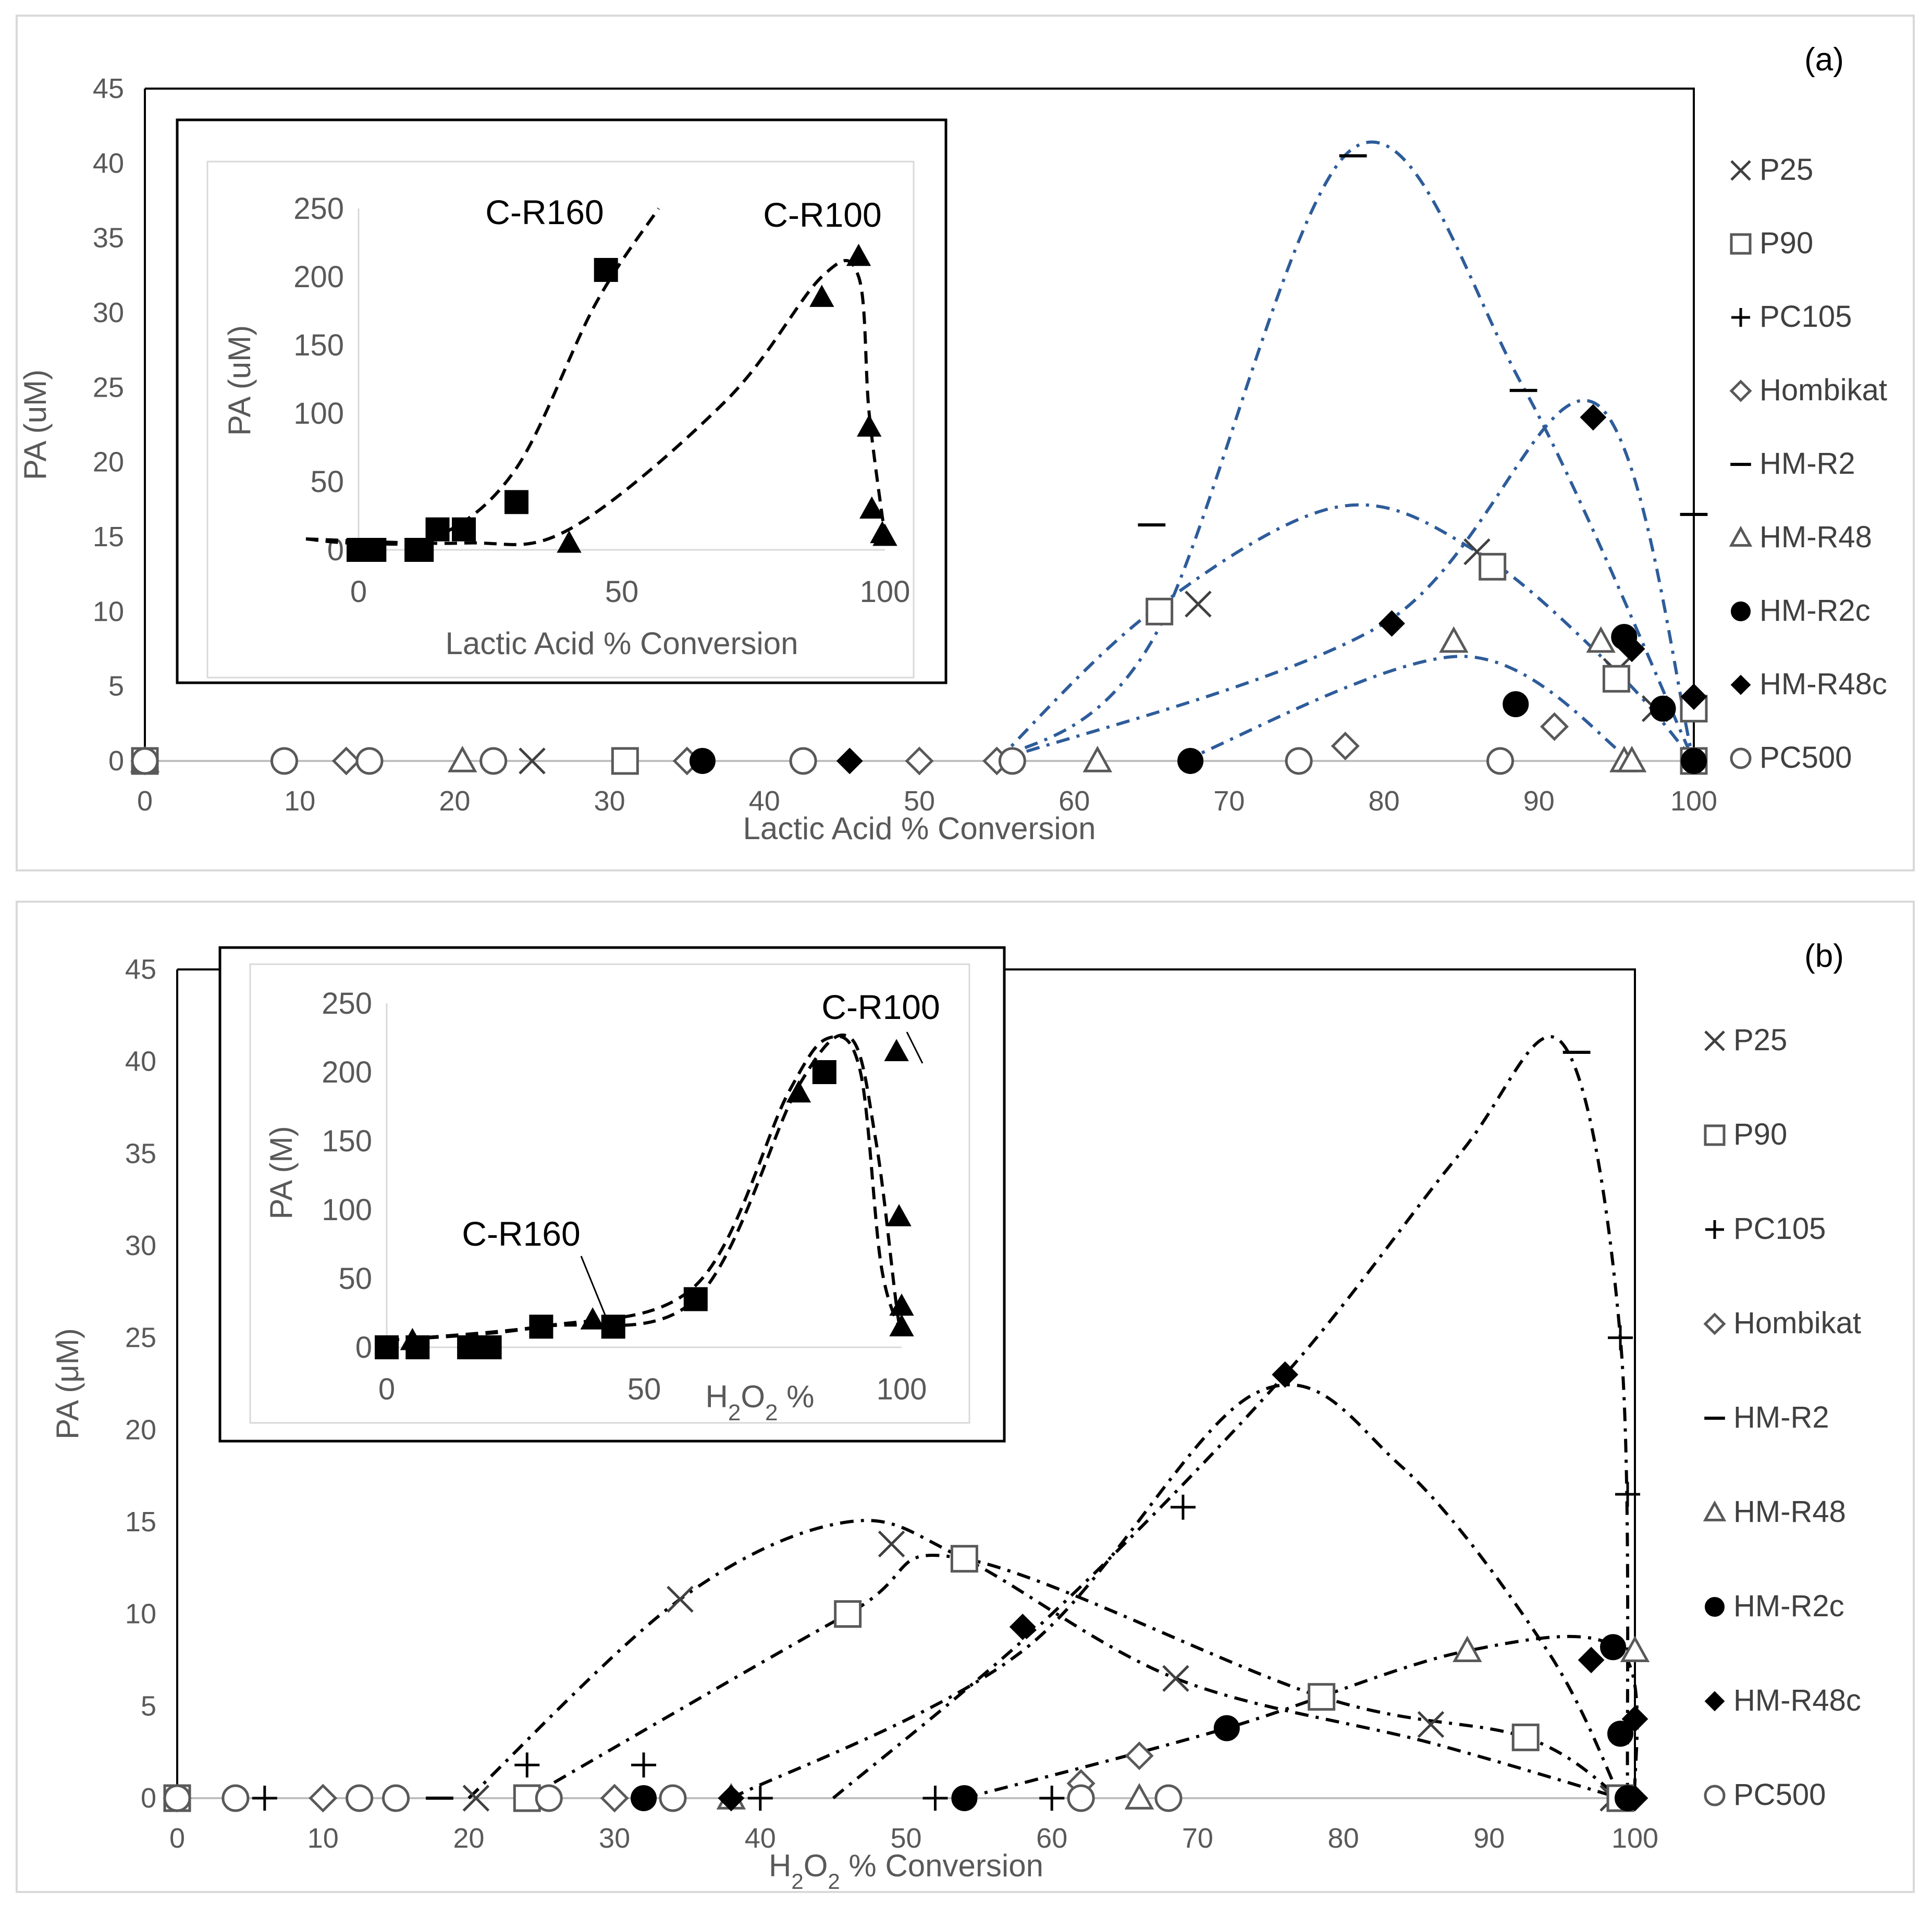 The height and width of the screenshot is (1905, 1932). I want to click on x-axis-title-part: % Conversion, so click(941, 1865).